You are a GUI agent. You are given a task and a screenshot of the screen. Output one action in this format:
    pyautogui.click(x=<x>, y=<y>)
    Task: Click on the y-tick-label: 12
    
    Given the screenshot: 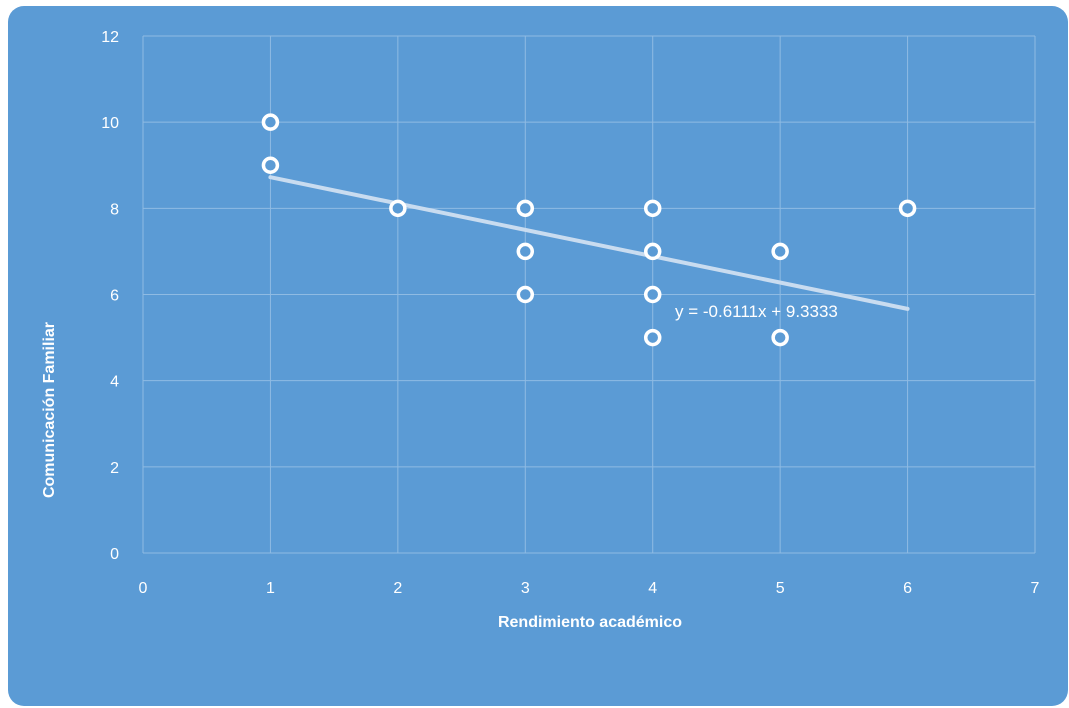 What is the action you would take?
    pyautogui.click(x=110, y=37)
    